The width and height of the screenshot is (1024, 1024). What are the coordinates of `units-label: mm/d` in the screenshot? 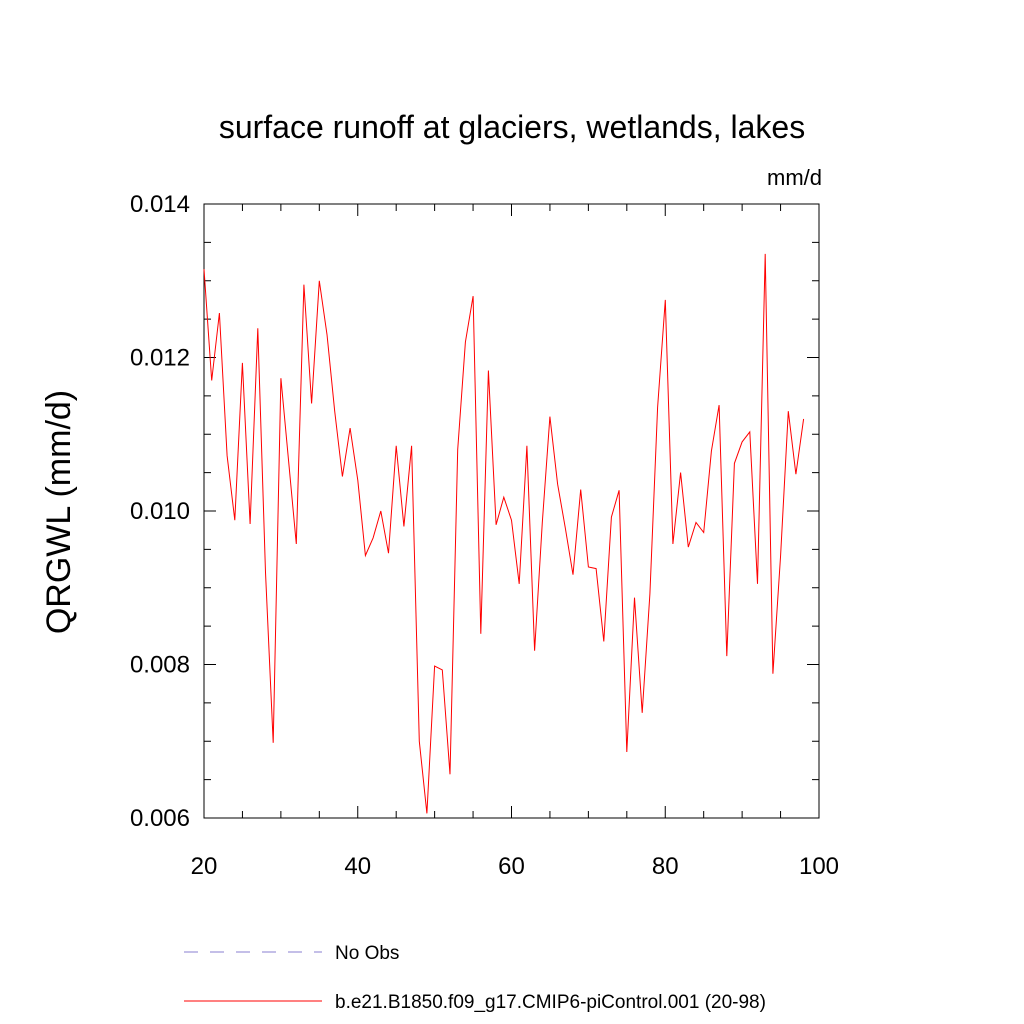 It's located at (794, 177).